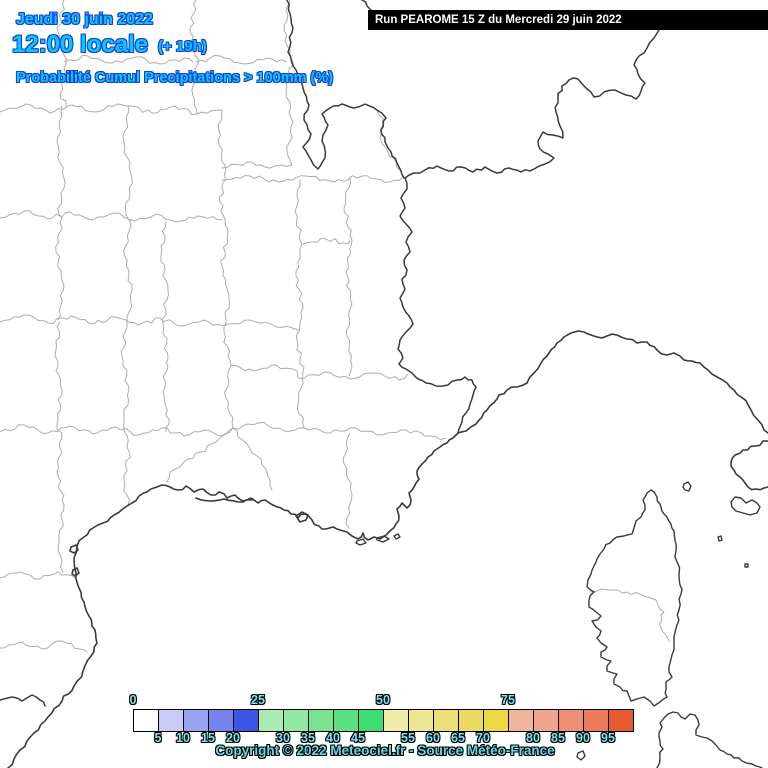 This screenshot has width=768, height=768. Describe the element at coordinates (183, 738) in the screenshot. I see `legend-tick-label: 10` at that location.